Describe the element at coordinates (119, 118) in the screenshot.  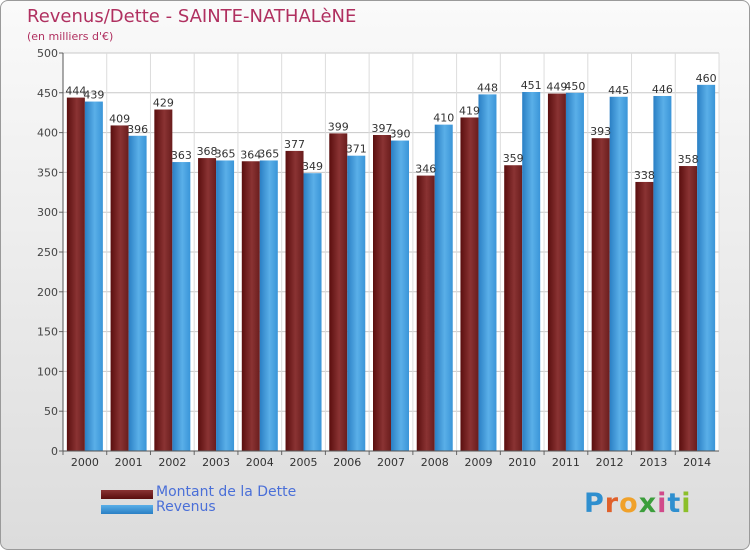
I see `data-label: 409` at that location.